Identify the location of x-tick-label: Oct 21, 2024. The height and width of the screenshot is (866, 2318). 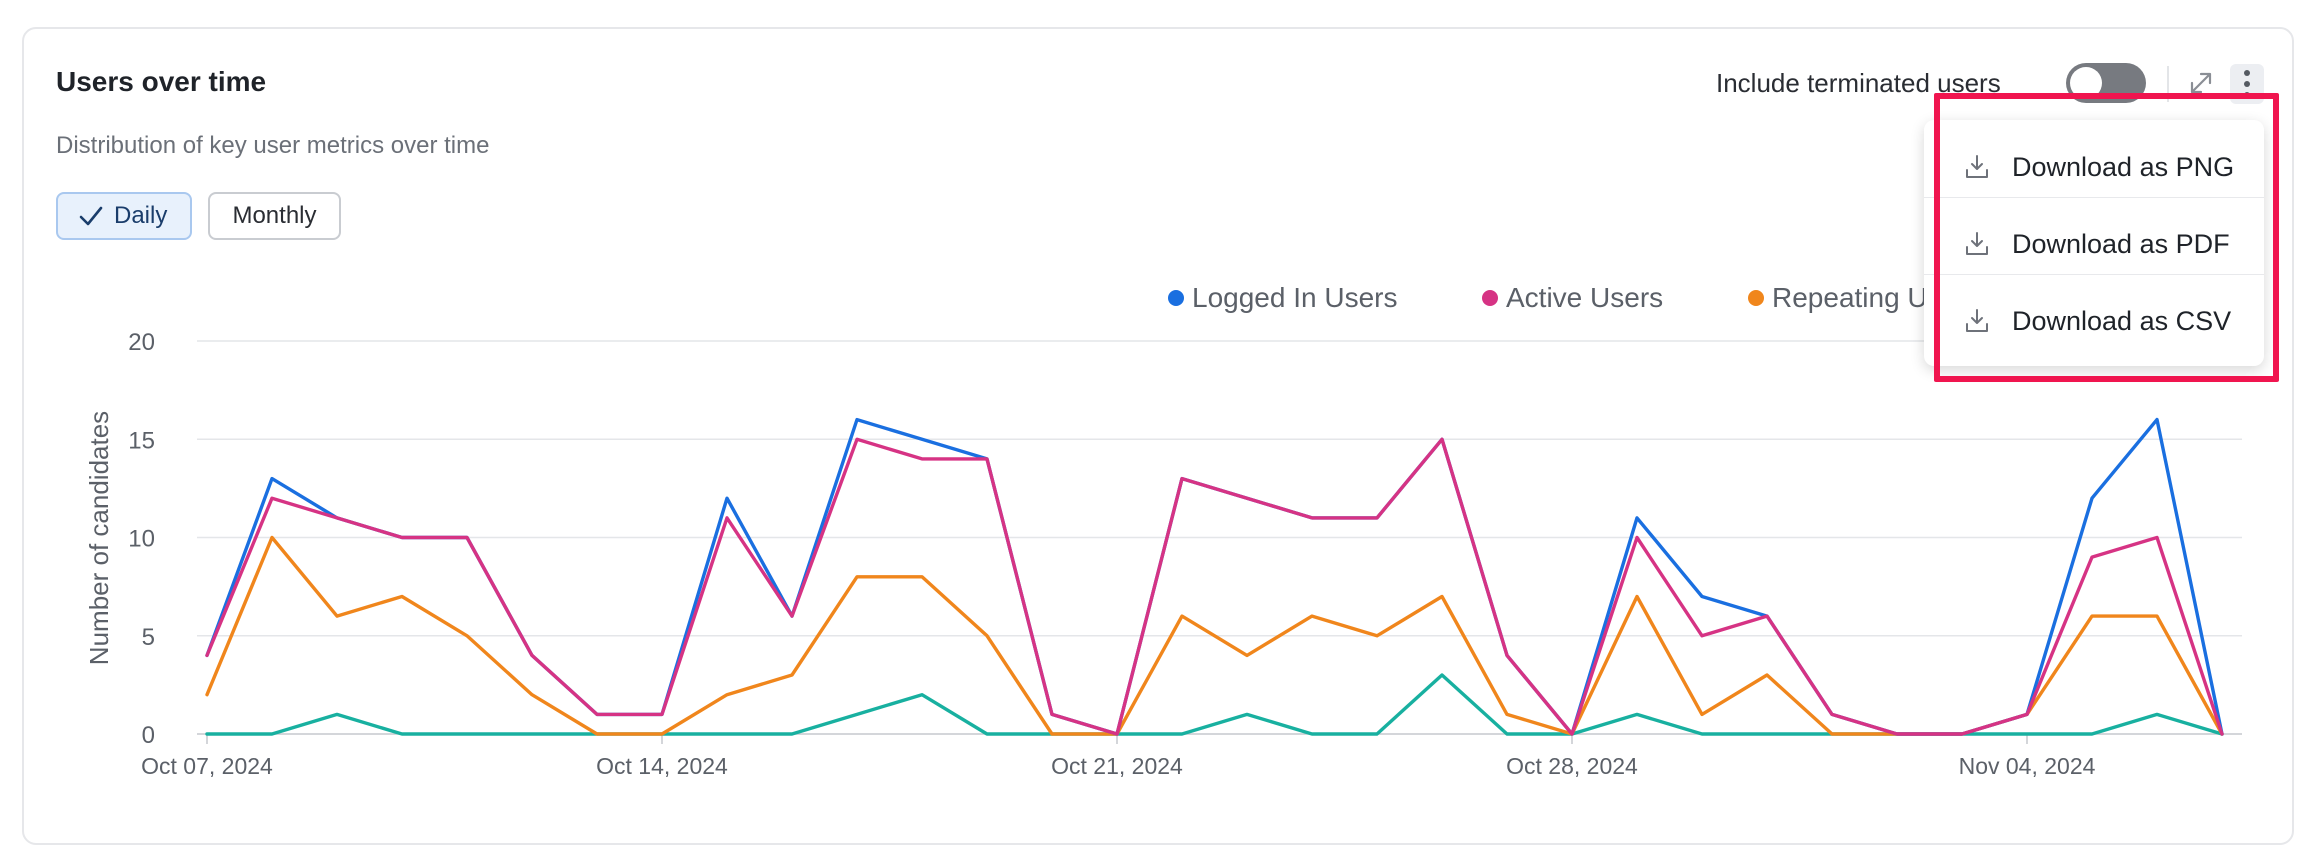
(1117, 766).